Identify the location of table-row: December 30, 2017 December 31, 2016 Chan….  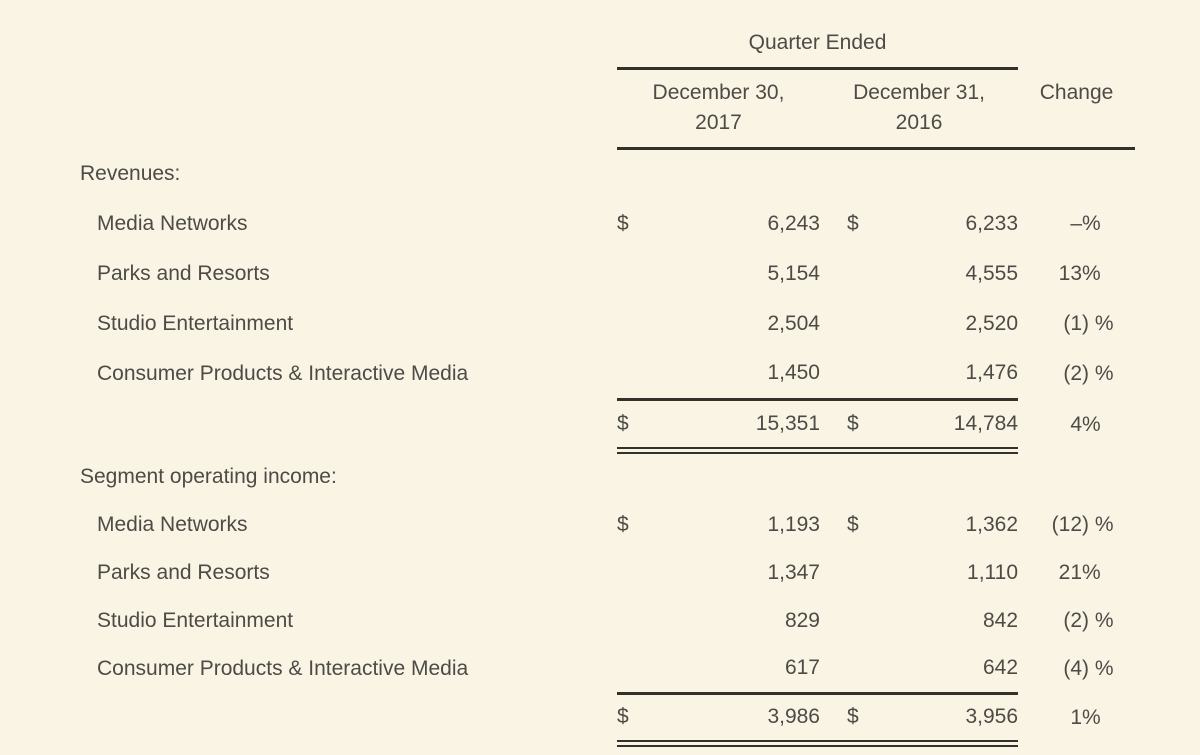
(608, 109).